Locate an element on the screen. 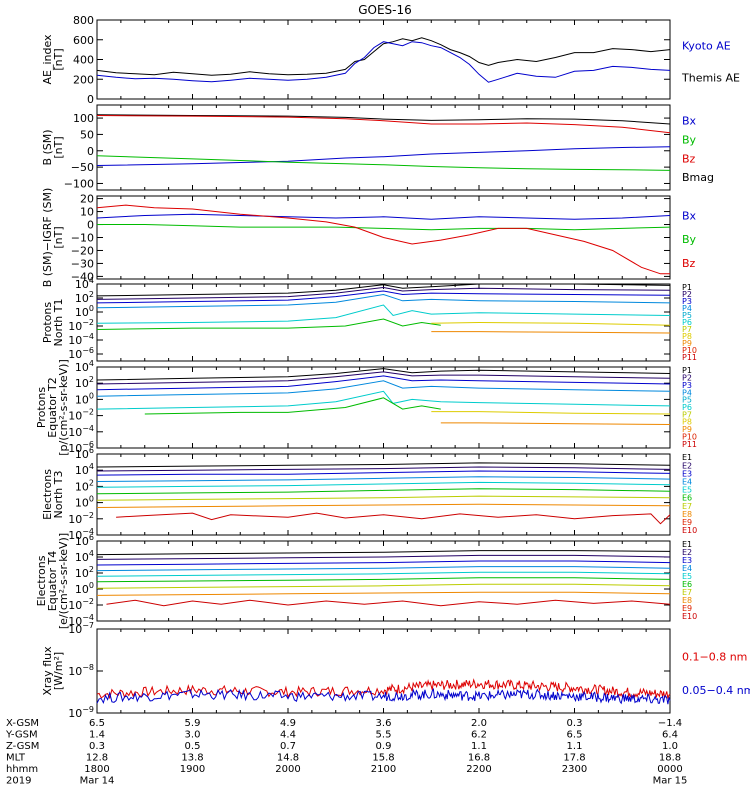 This screenshot has height=800, width=750. y-axis-label: ElectronsEquator T4[e/(cm²-s-sr-keV)] is located at coordinates (52, 581).